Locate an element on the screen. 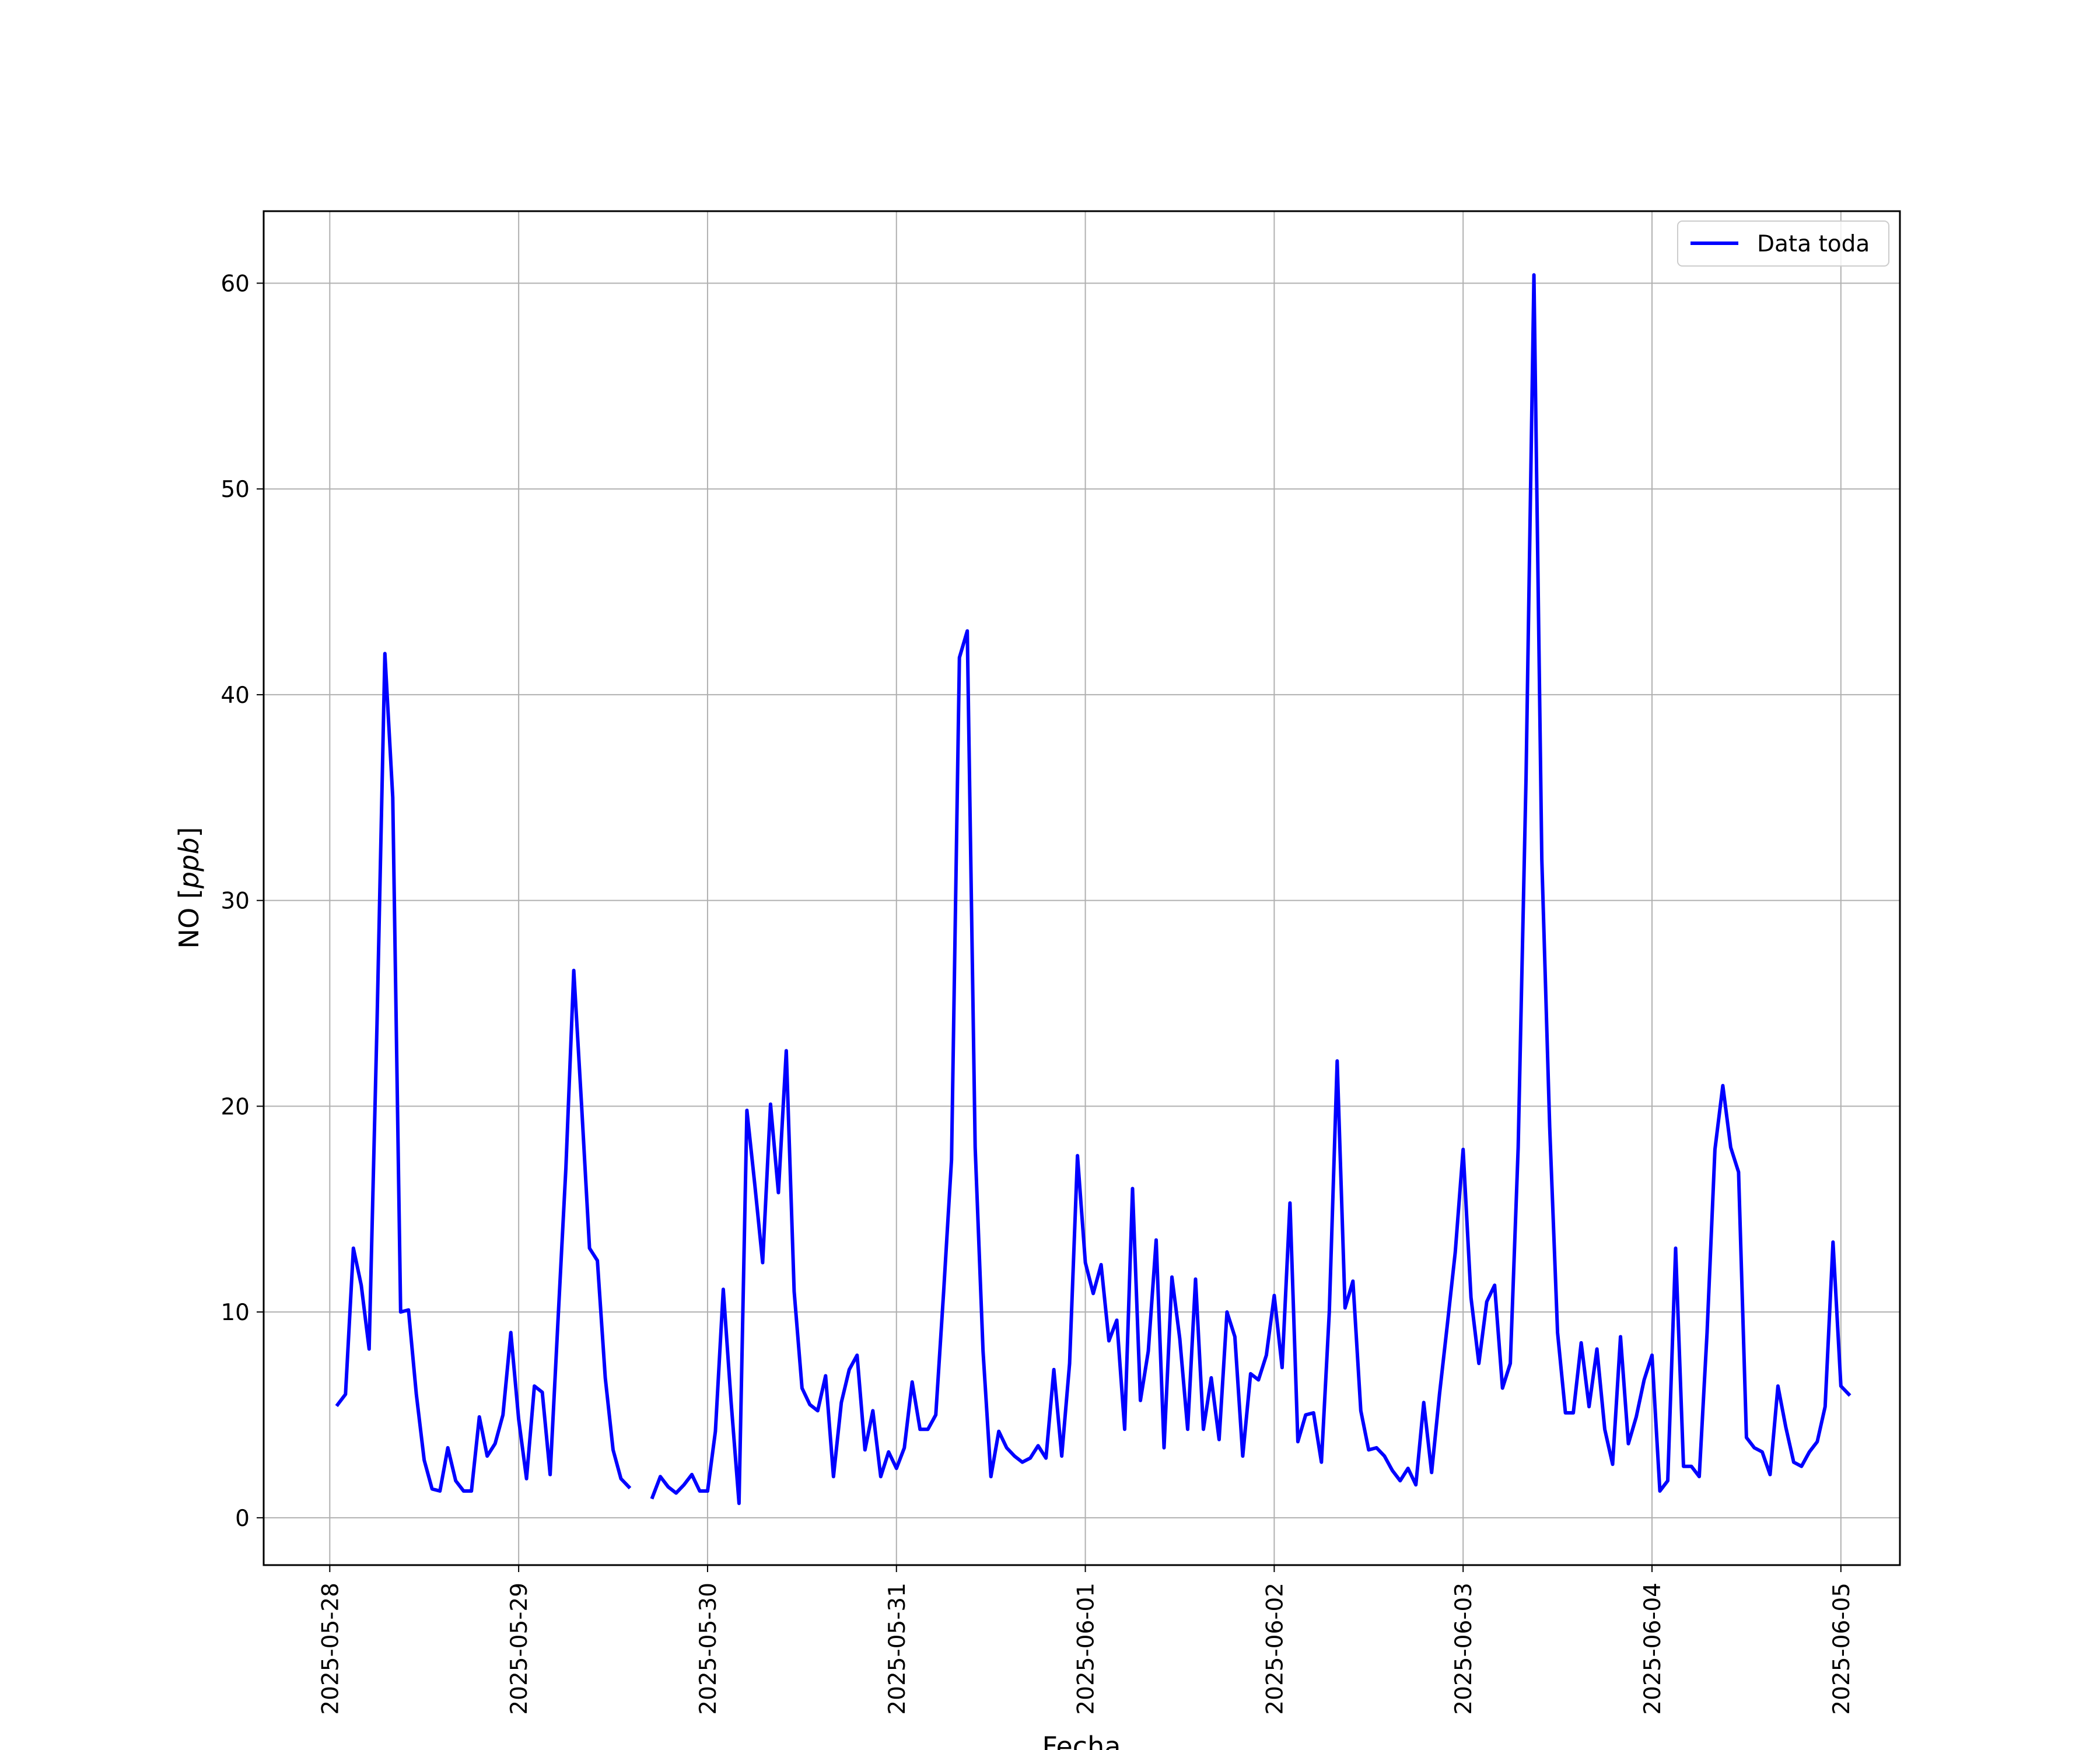 This screenshot has width=2100, height=1750. y-axis-label-text: NO [ is located at coordinates (189, 918).